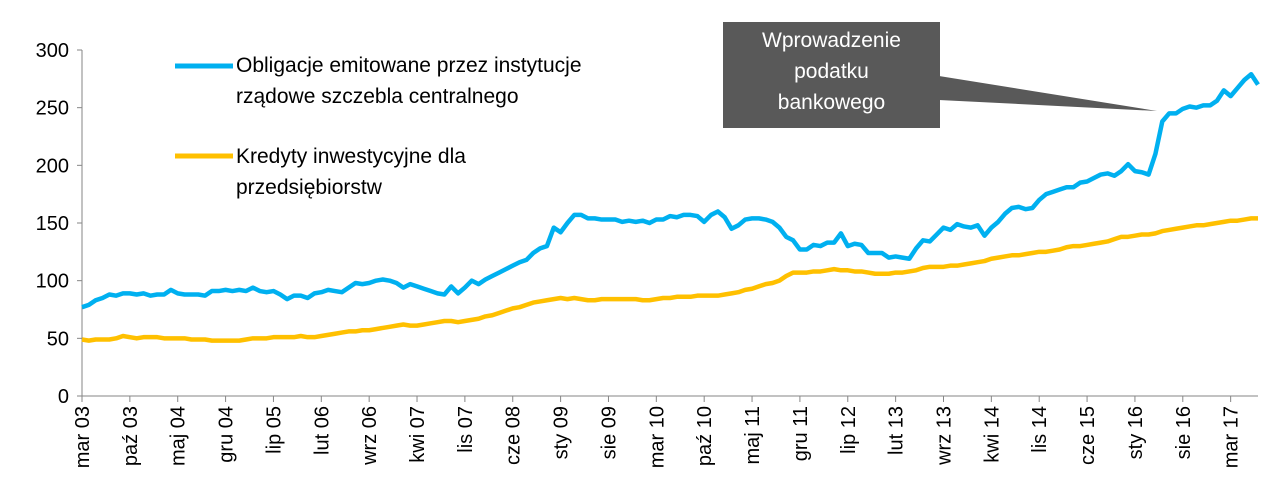 The width and height of the screenshot is (1261, 493). What do you see at coordinates (831, 71) in the screenshot?
I see `annotation: Wprowadzenie podatku bankowego` at bounding box center [831, 71].